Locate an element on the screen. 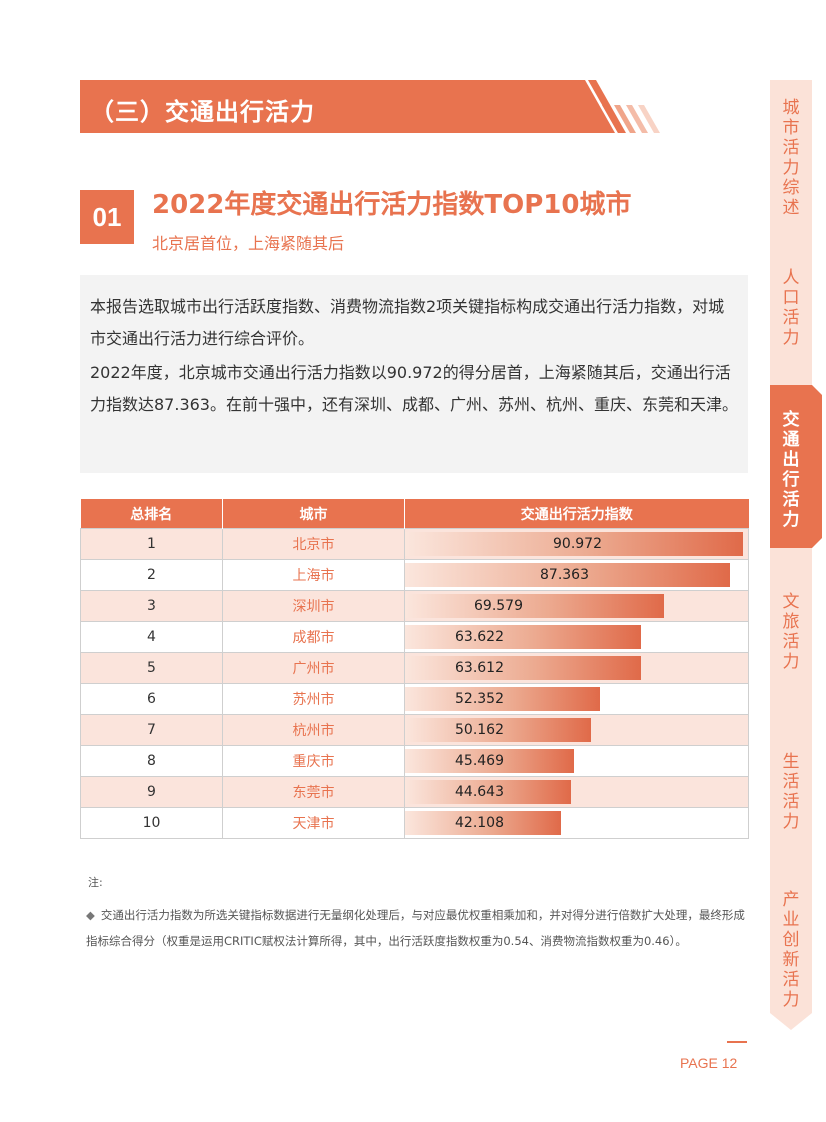 This screenshot has width=826, height=1122. index-value: 69.579 is located at coordinates (498, 606).